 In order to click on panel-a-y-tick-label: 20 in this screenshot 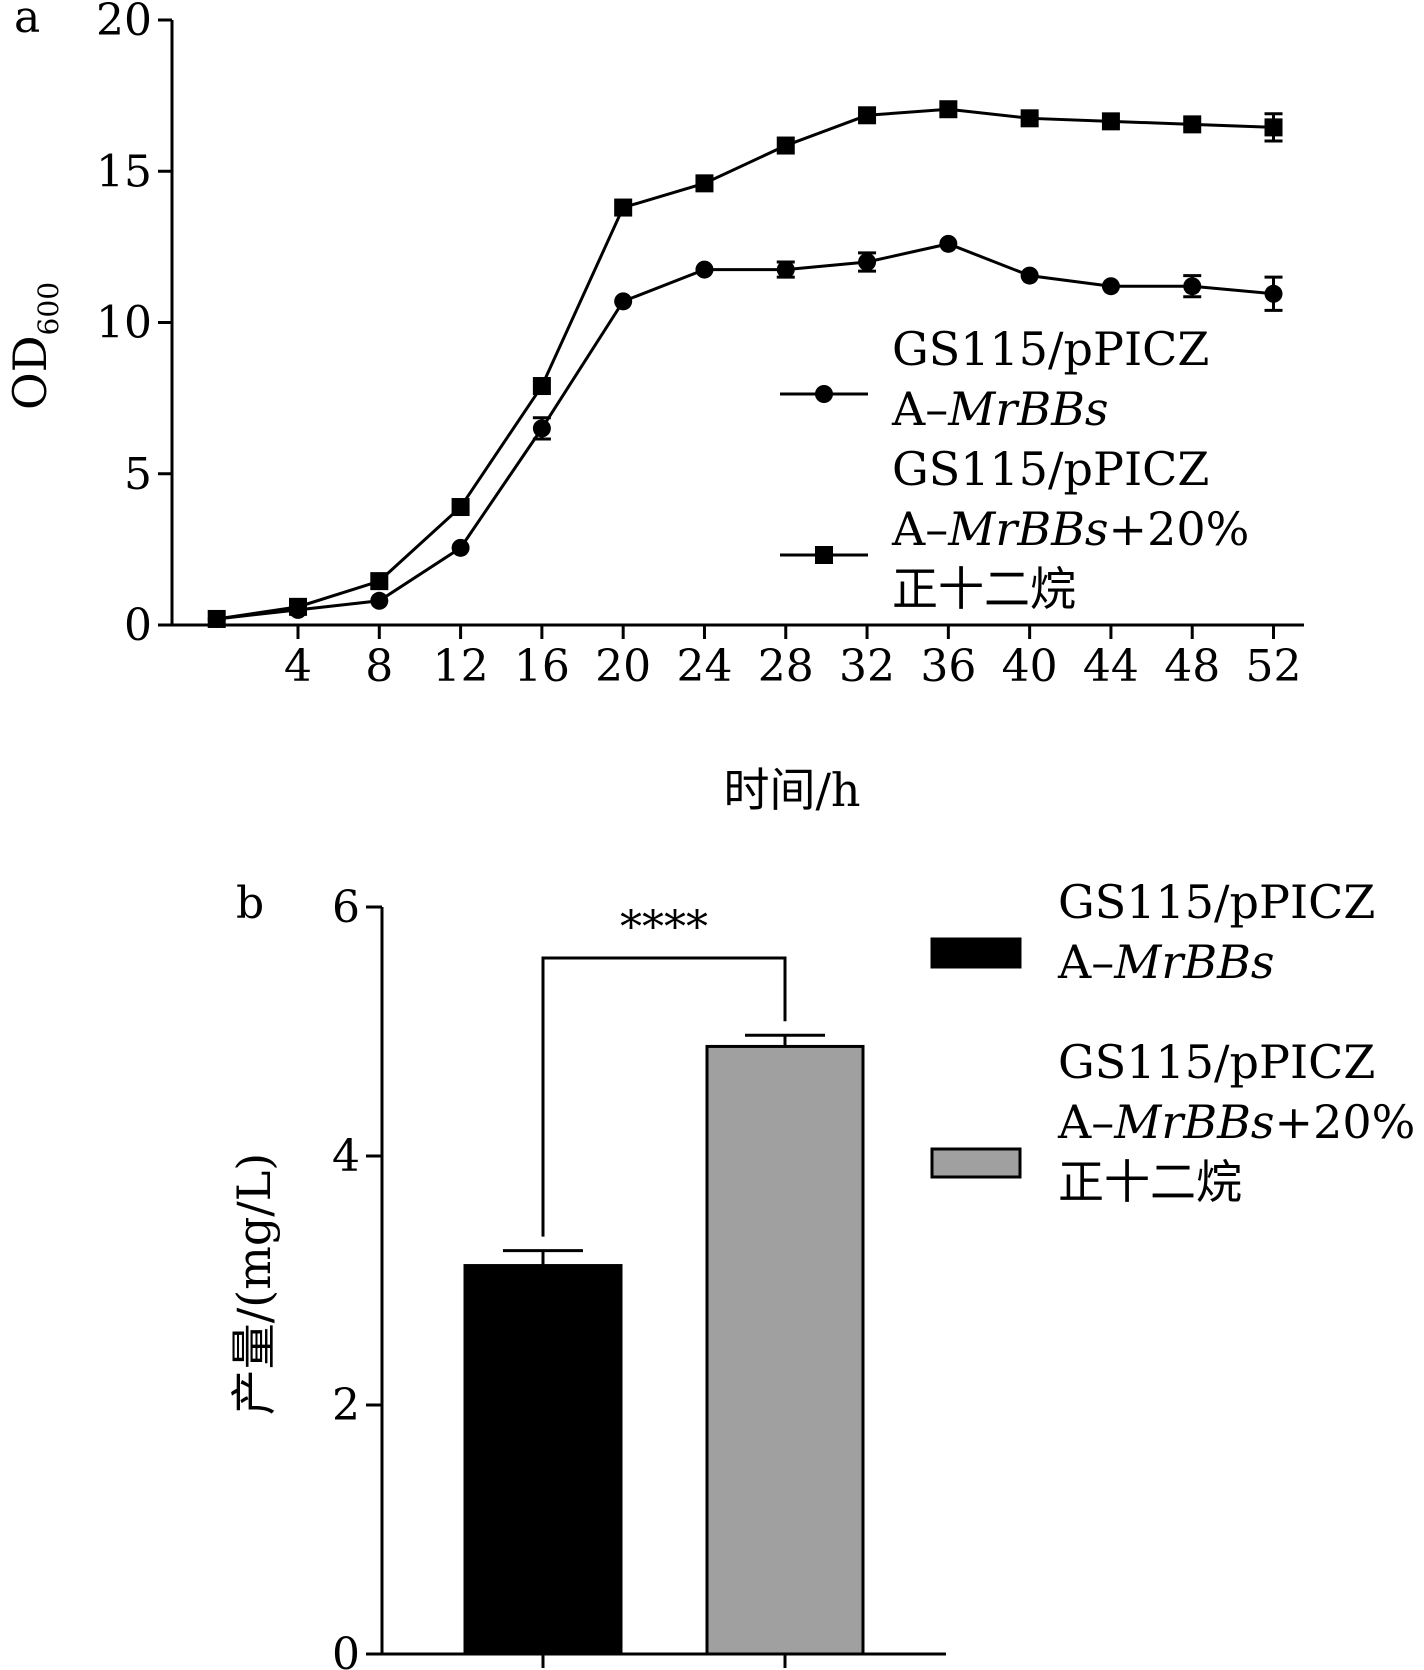, I will do `click(124, 23)`.